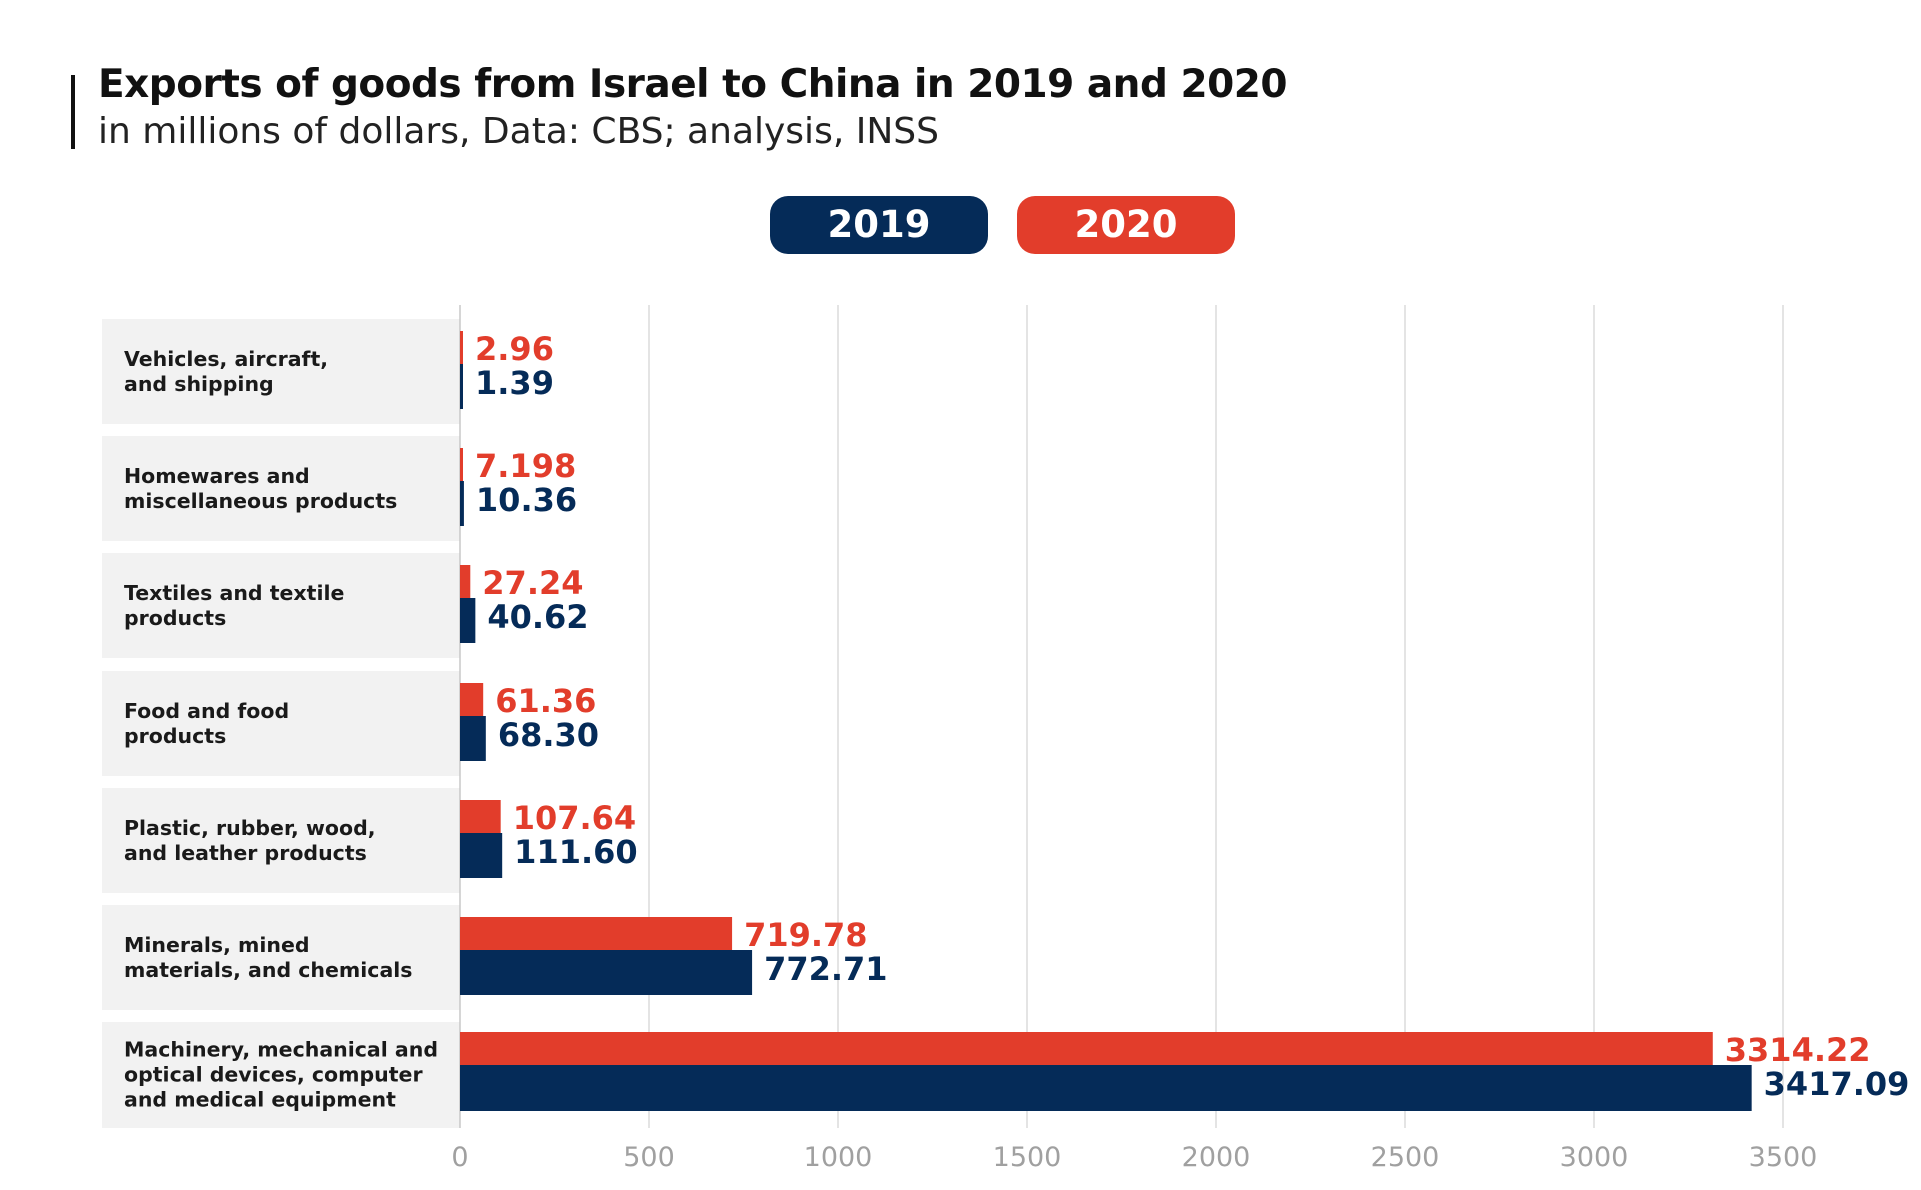 This screenshot has width=1921, height=1190. Describe the element at coordinates (525, 466) in the screenshot. I see `data-label-2020: 7.198` at that location.